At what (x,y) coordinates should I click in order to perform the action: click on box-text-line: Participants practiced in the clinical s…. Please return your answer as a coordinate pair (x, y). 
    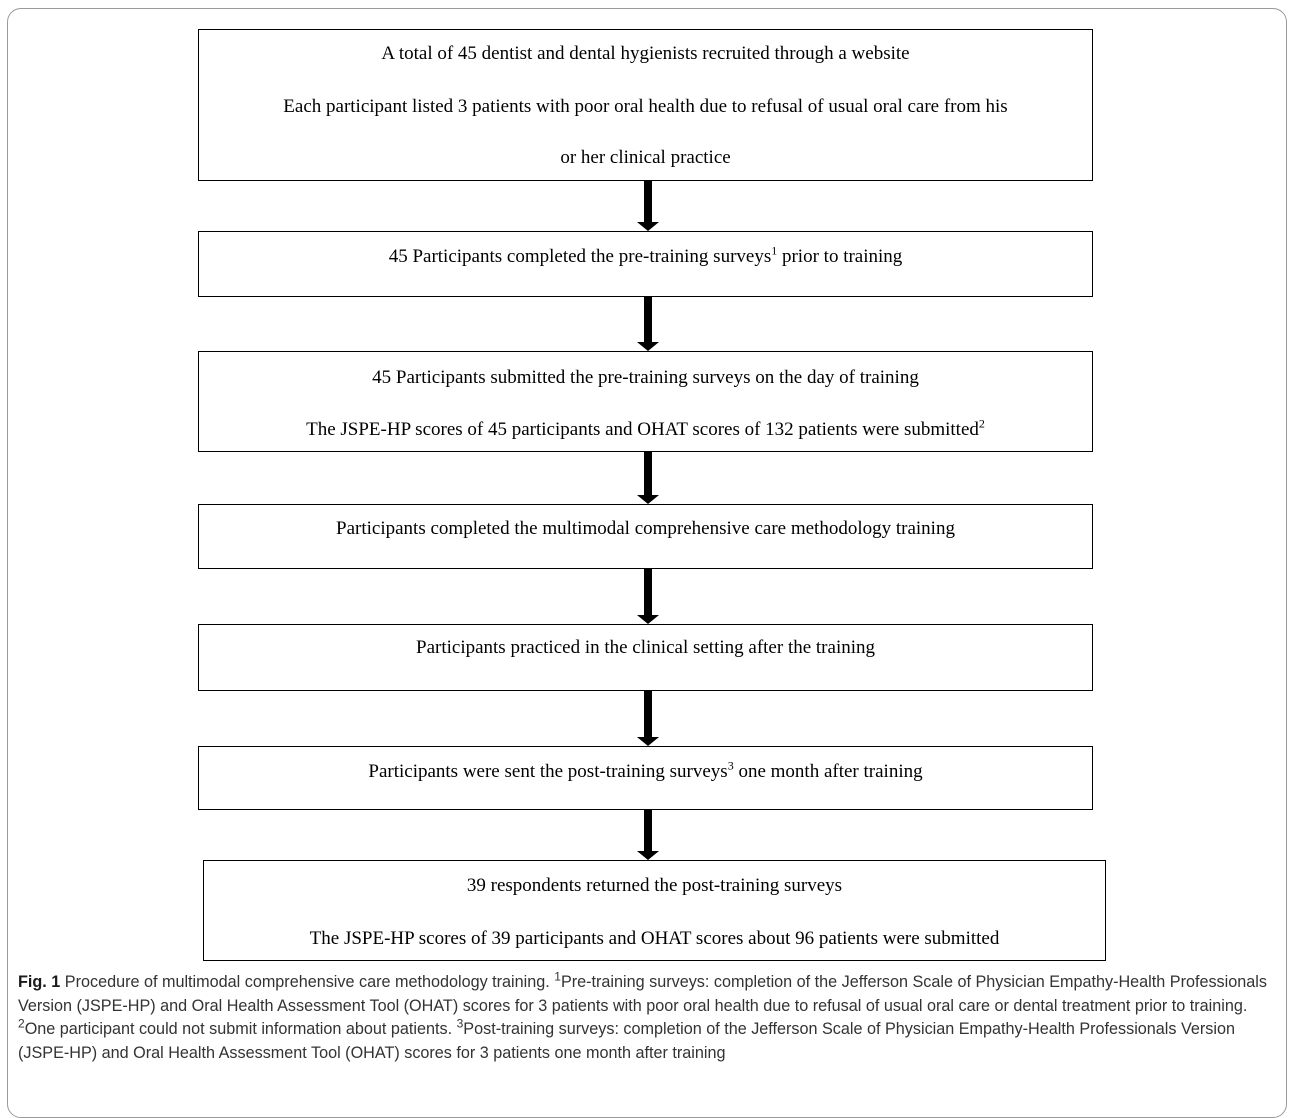
    Looking at the image, I should click on (645, 647).